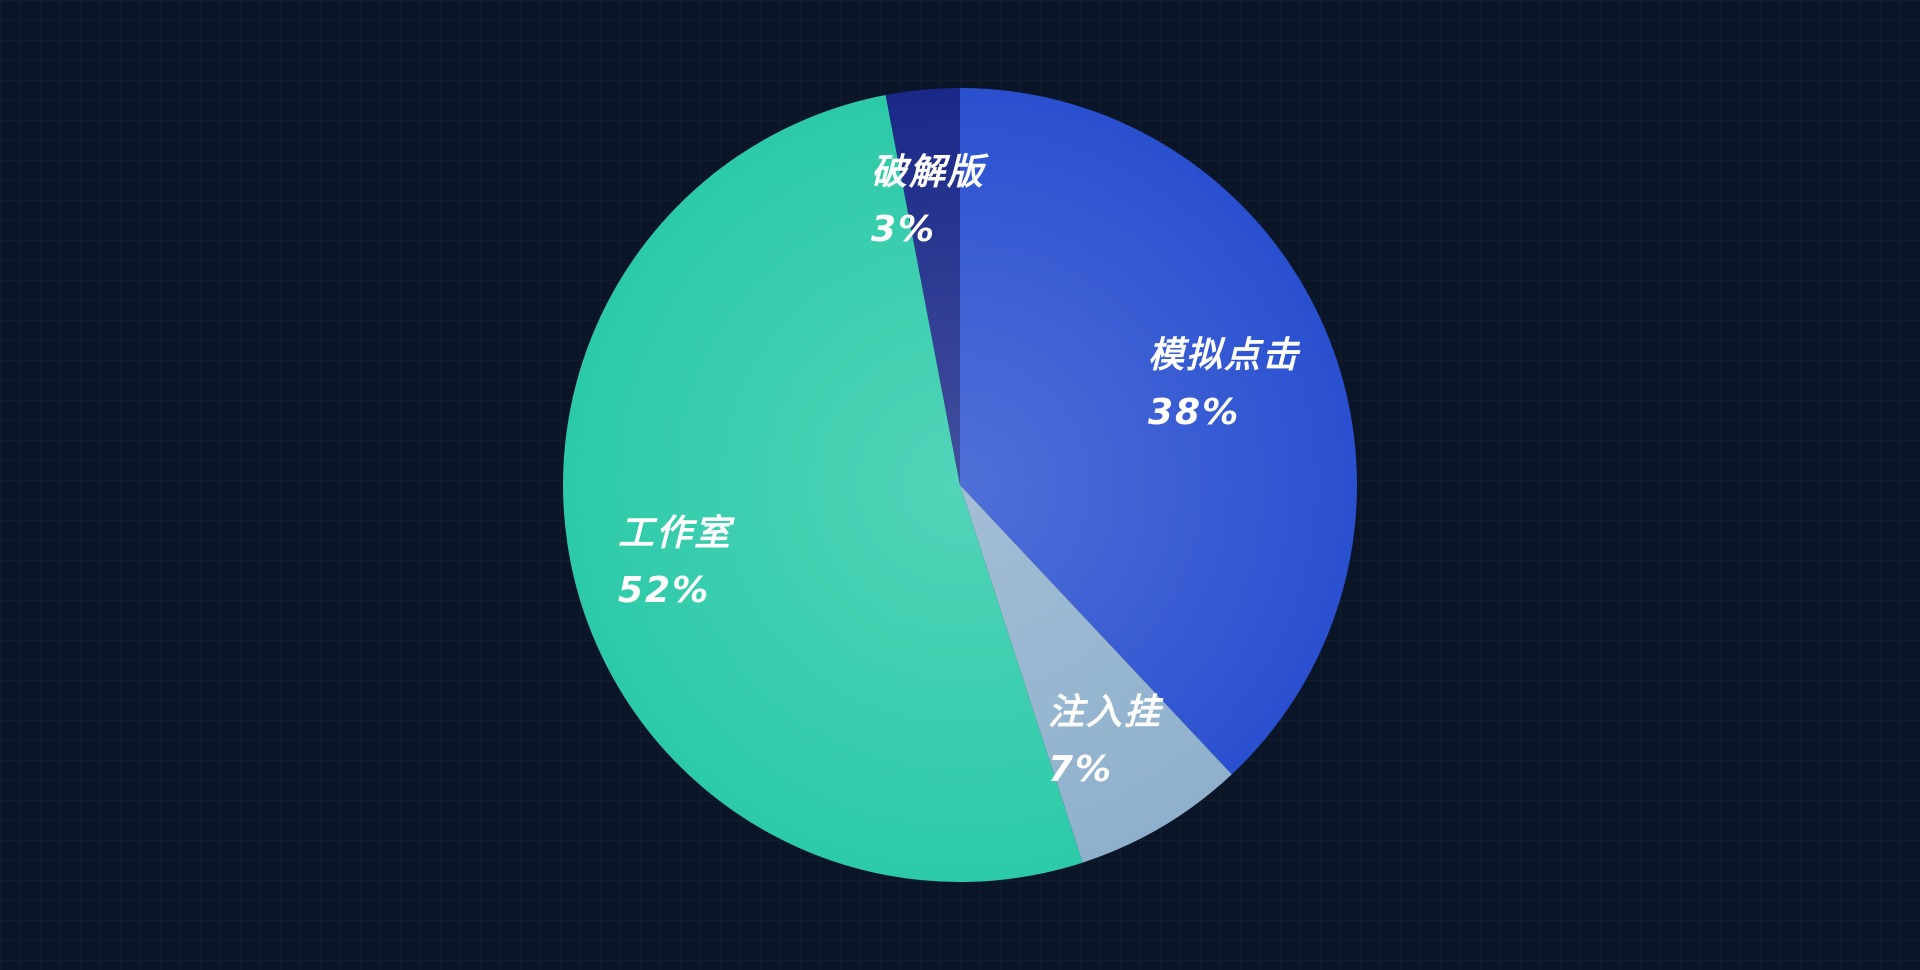  I want to click on slice-label: 模拟点击, so click(1224, 355).